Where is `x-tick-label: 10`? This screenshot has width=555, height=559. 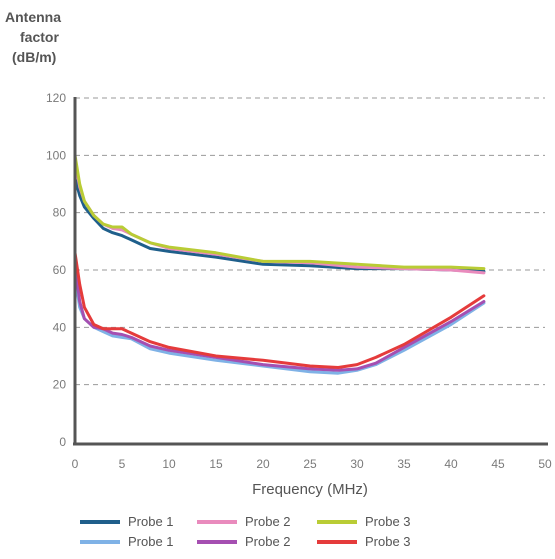
x-tick-label: 10 is located at coordinates (169, 464).